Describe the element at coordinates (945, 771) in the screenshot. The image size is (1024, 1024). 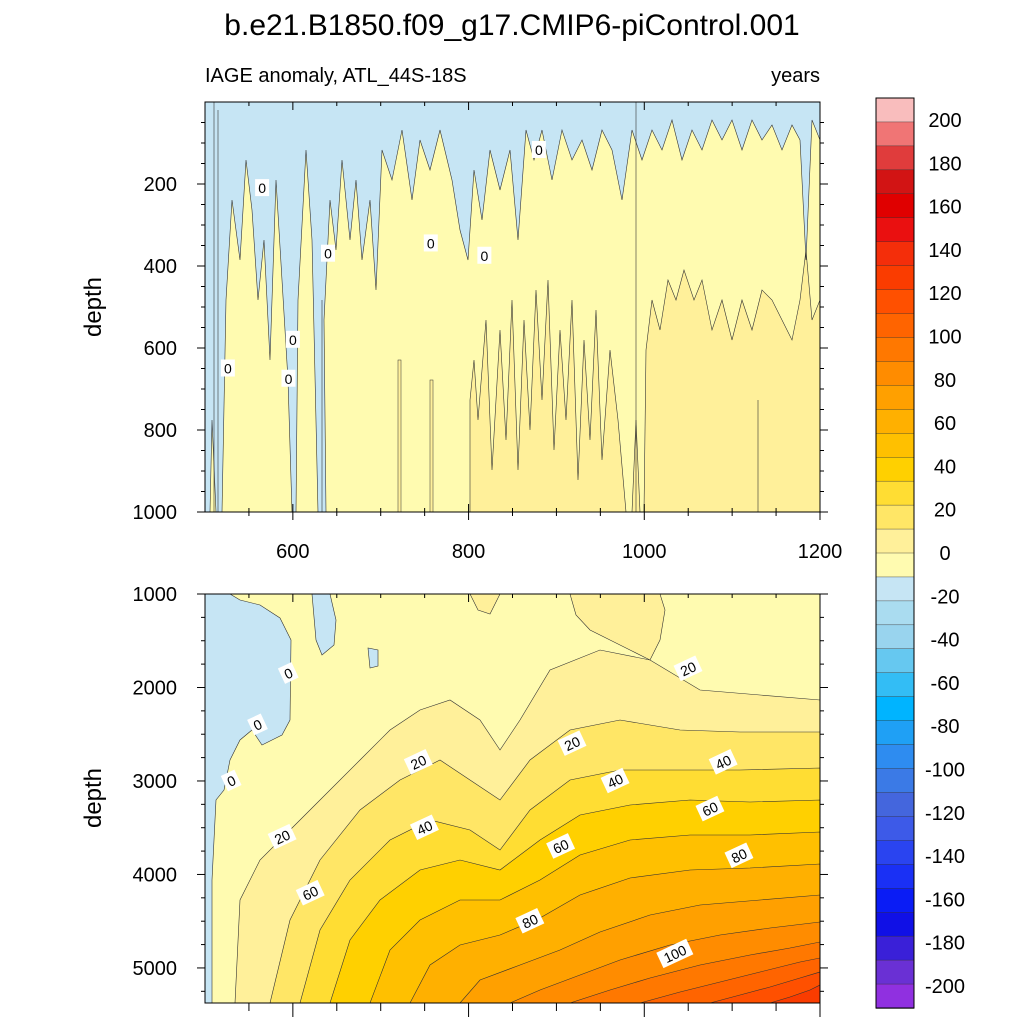
I see `colorbar-label: -100` at that location.